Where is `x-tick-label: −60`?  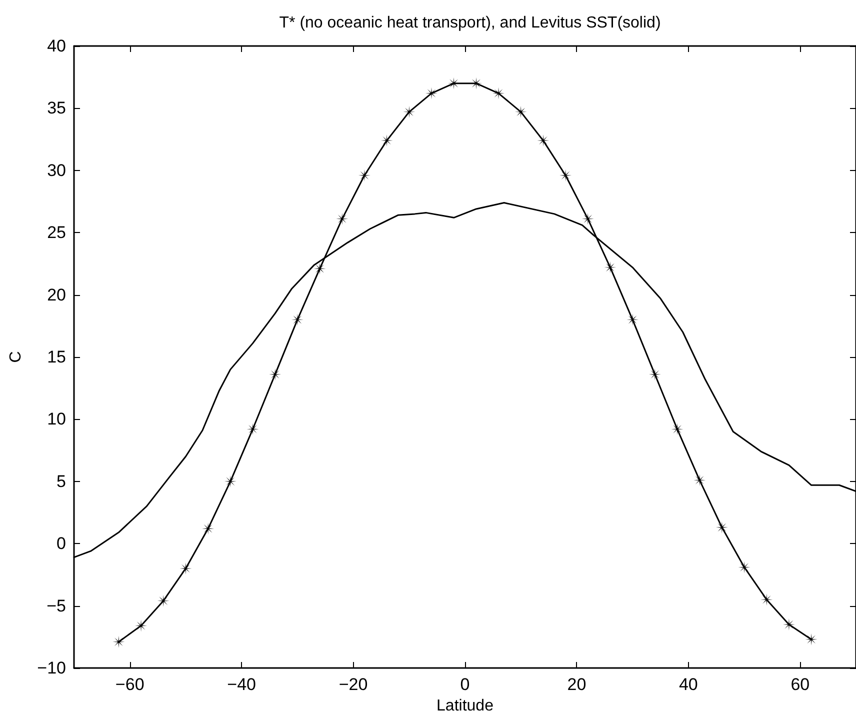
x-tick-label: −60 is located at coordinates (129, 684).